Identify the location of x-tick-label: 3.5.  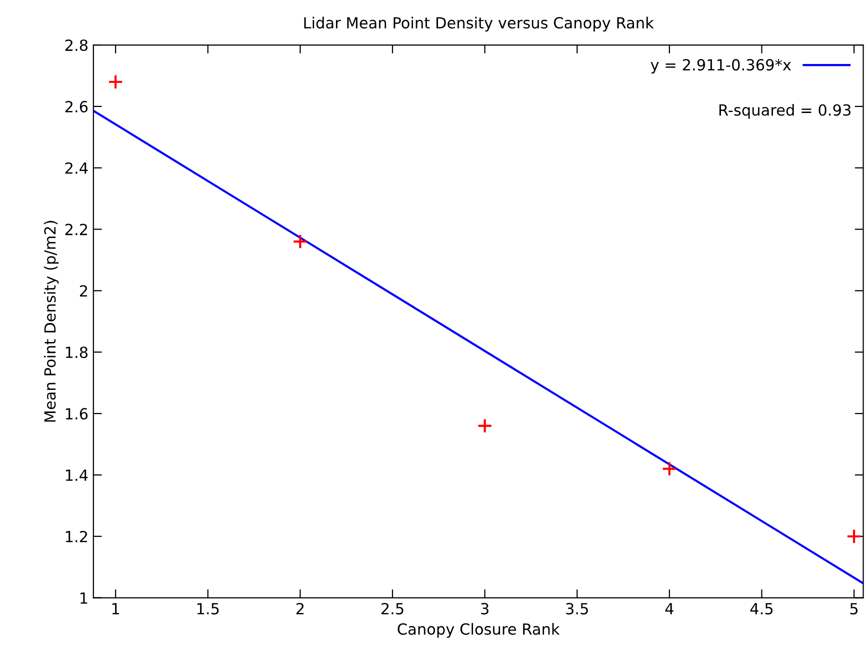
(577, 608).